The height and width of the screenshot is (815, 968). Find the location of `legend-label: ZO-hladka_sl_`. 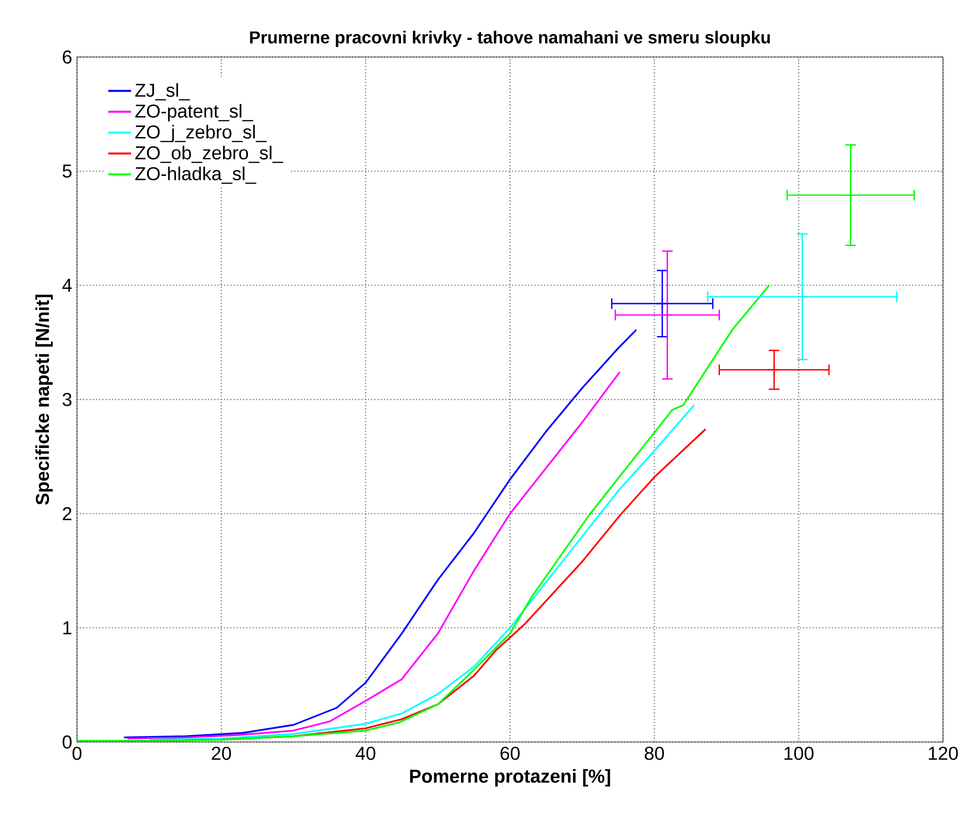

legend-label: ZO-hladka_sl_ is located at coordinates (195, 175).